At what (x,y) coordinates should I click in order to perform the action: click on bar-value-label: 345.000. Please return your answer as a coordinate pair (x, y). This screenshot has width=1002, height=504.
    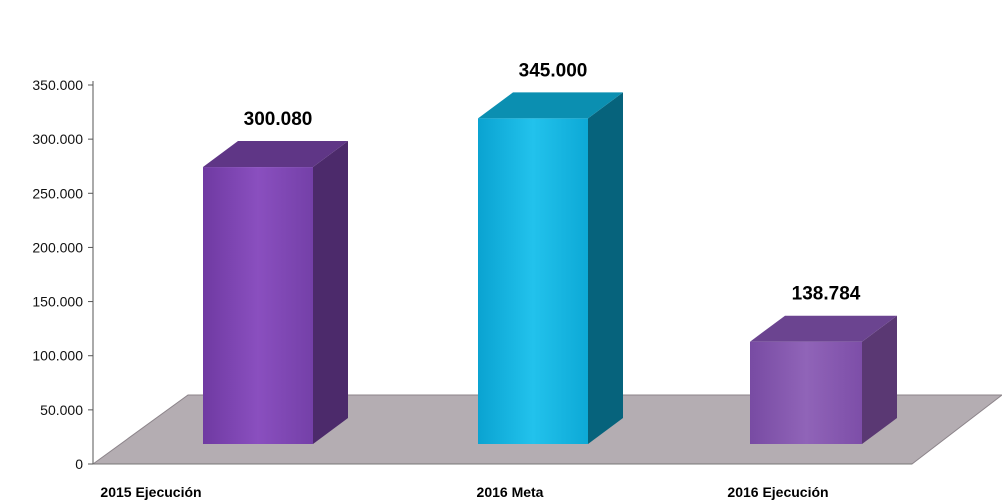
    Looking at the image, I should click on (553, 70).